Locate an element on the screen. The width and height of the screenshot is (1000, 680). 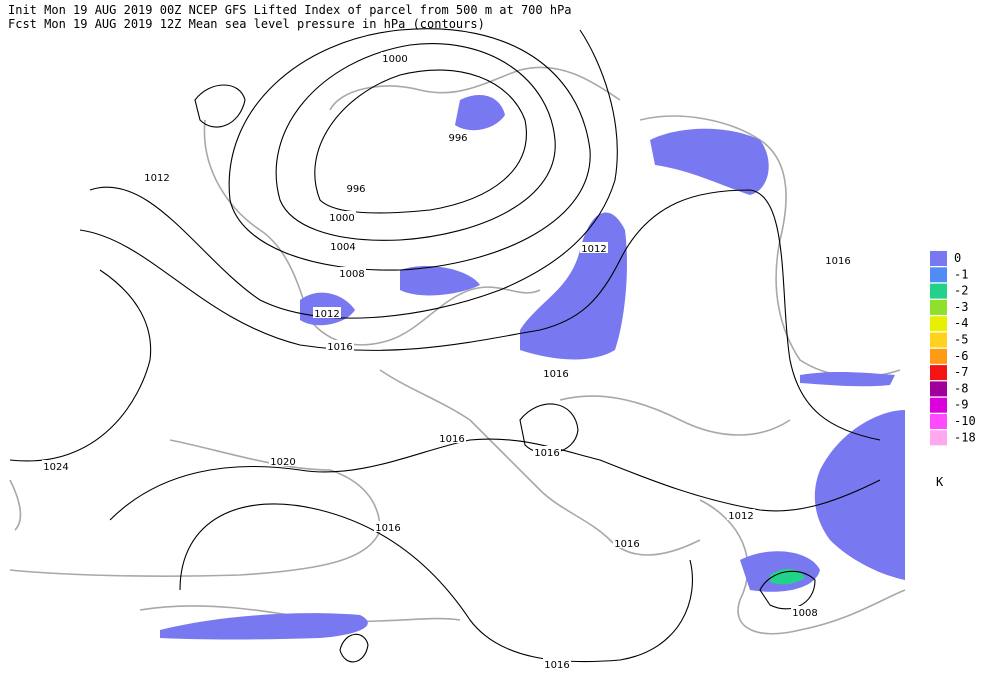
legend-label: -10 is located at coordinates (965, 421).